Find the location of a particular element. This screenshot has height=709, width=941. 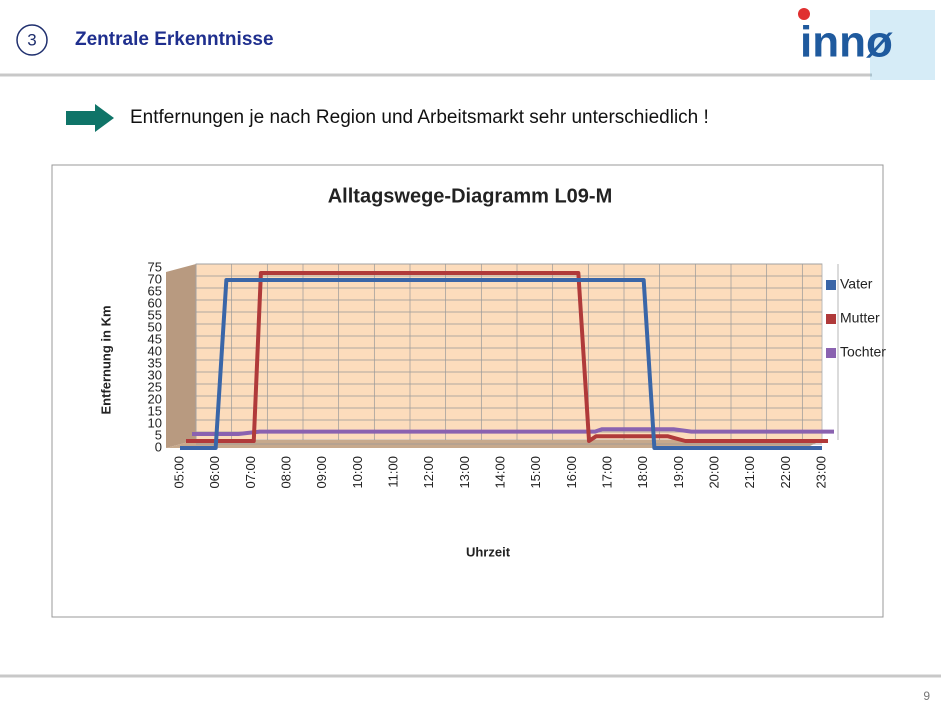

side-wall is located at coordinates (181, 356).